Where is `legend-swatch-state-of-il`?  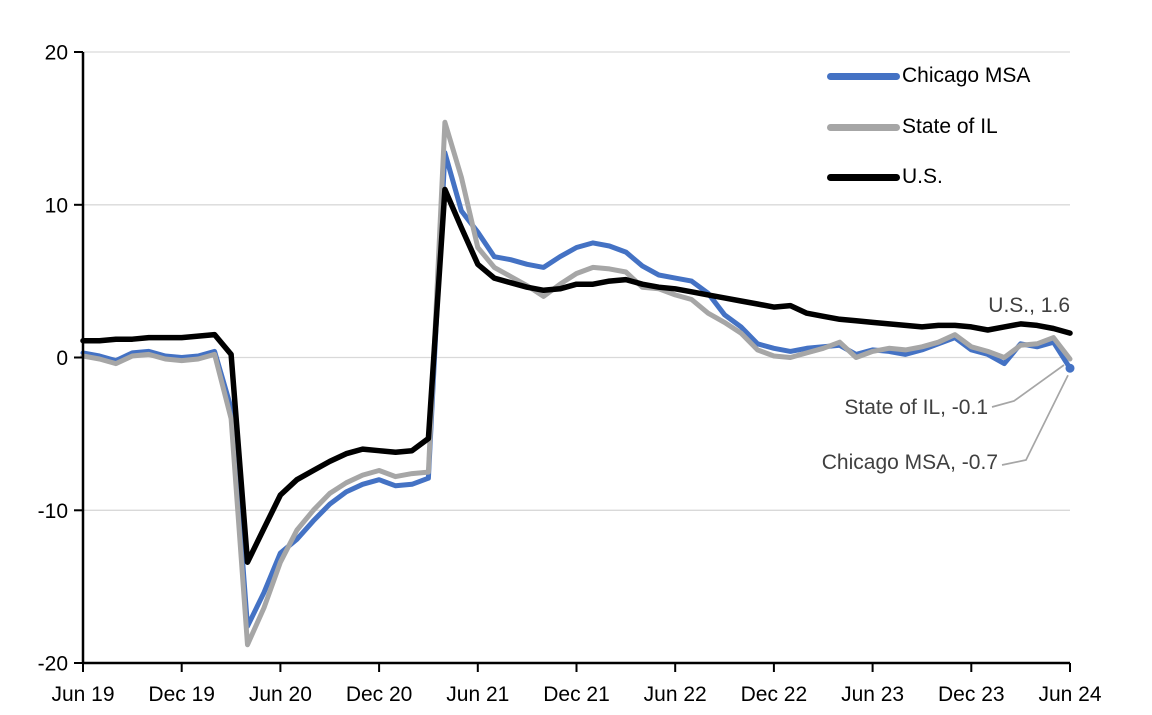 legend-swatch-state-of-il is located at coordinates (863, 127).